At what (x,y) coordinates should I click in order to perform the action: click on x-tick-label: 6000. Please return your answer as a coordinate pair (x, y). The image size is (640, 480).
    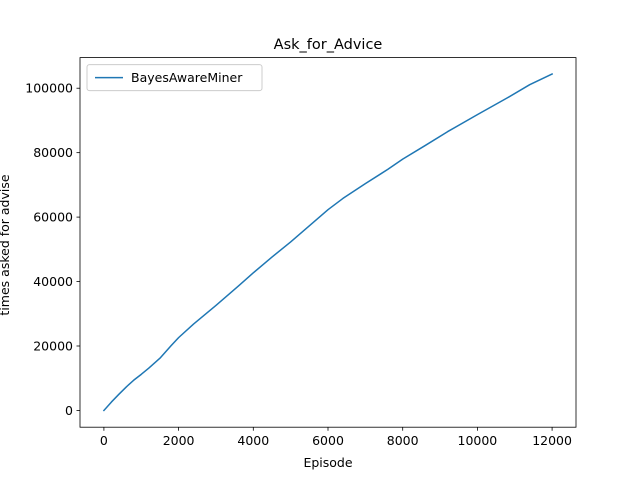
    Looking at the image, I should click on (328, 440).